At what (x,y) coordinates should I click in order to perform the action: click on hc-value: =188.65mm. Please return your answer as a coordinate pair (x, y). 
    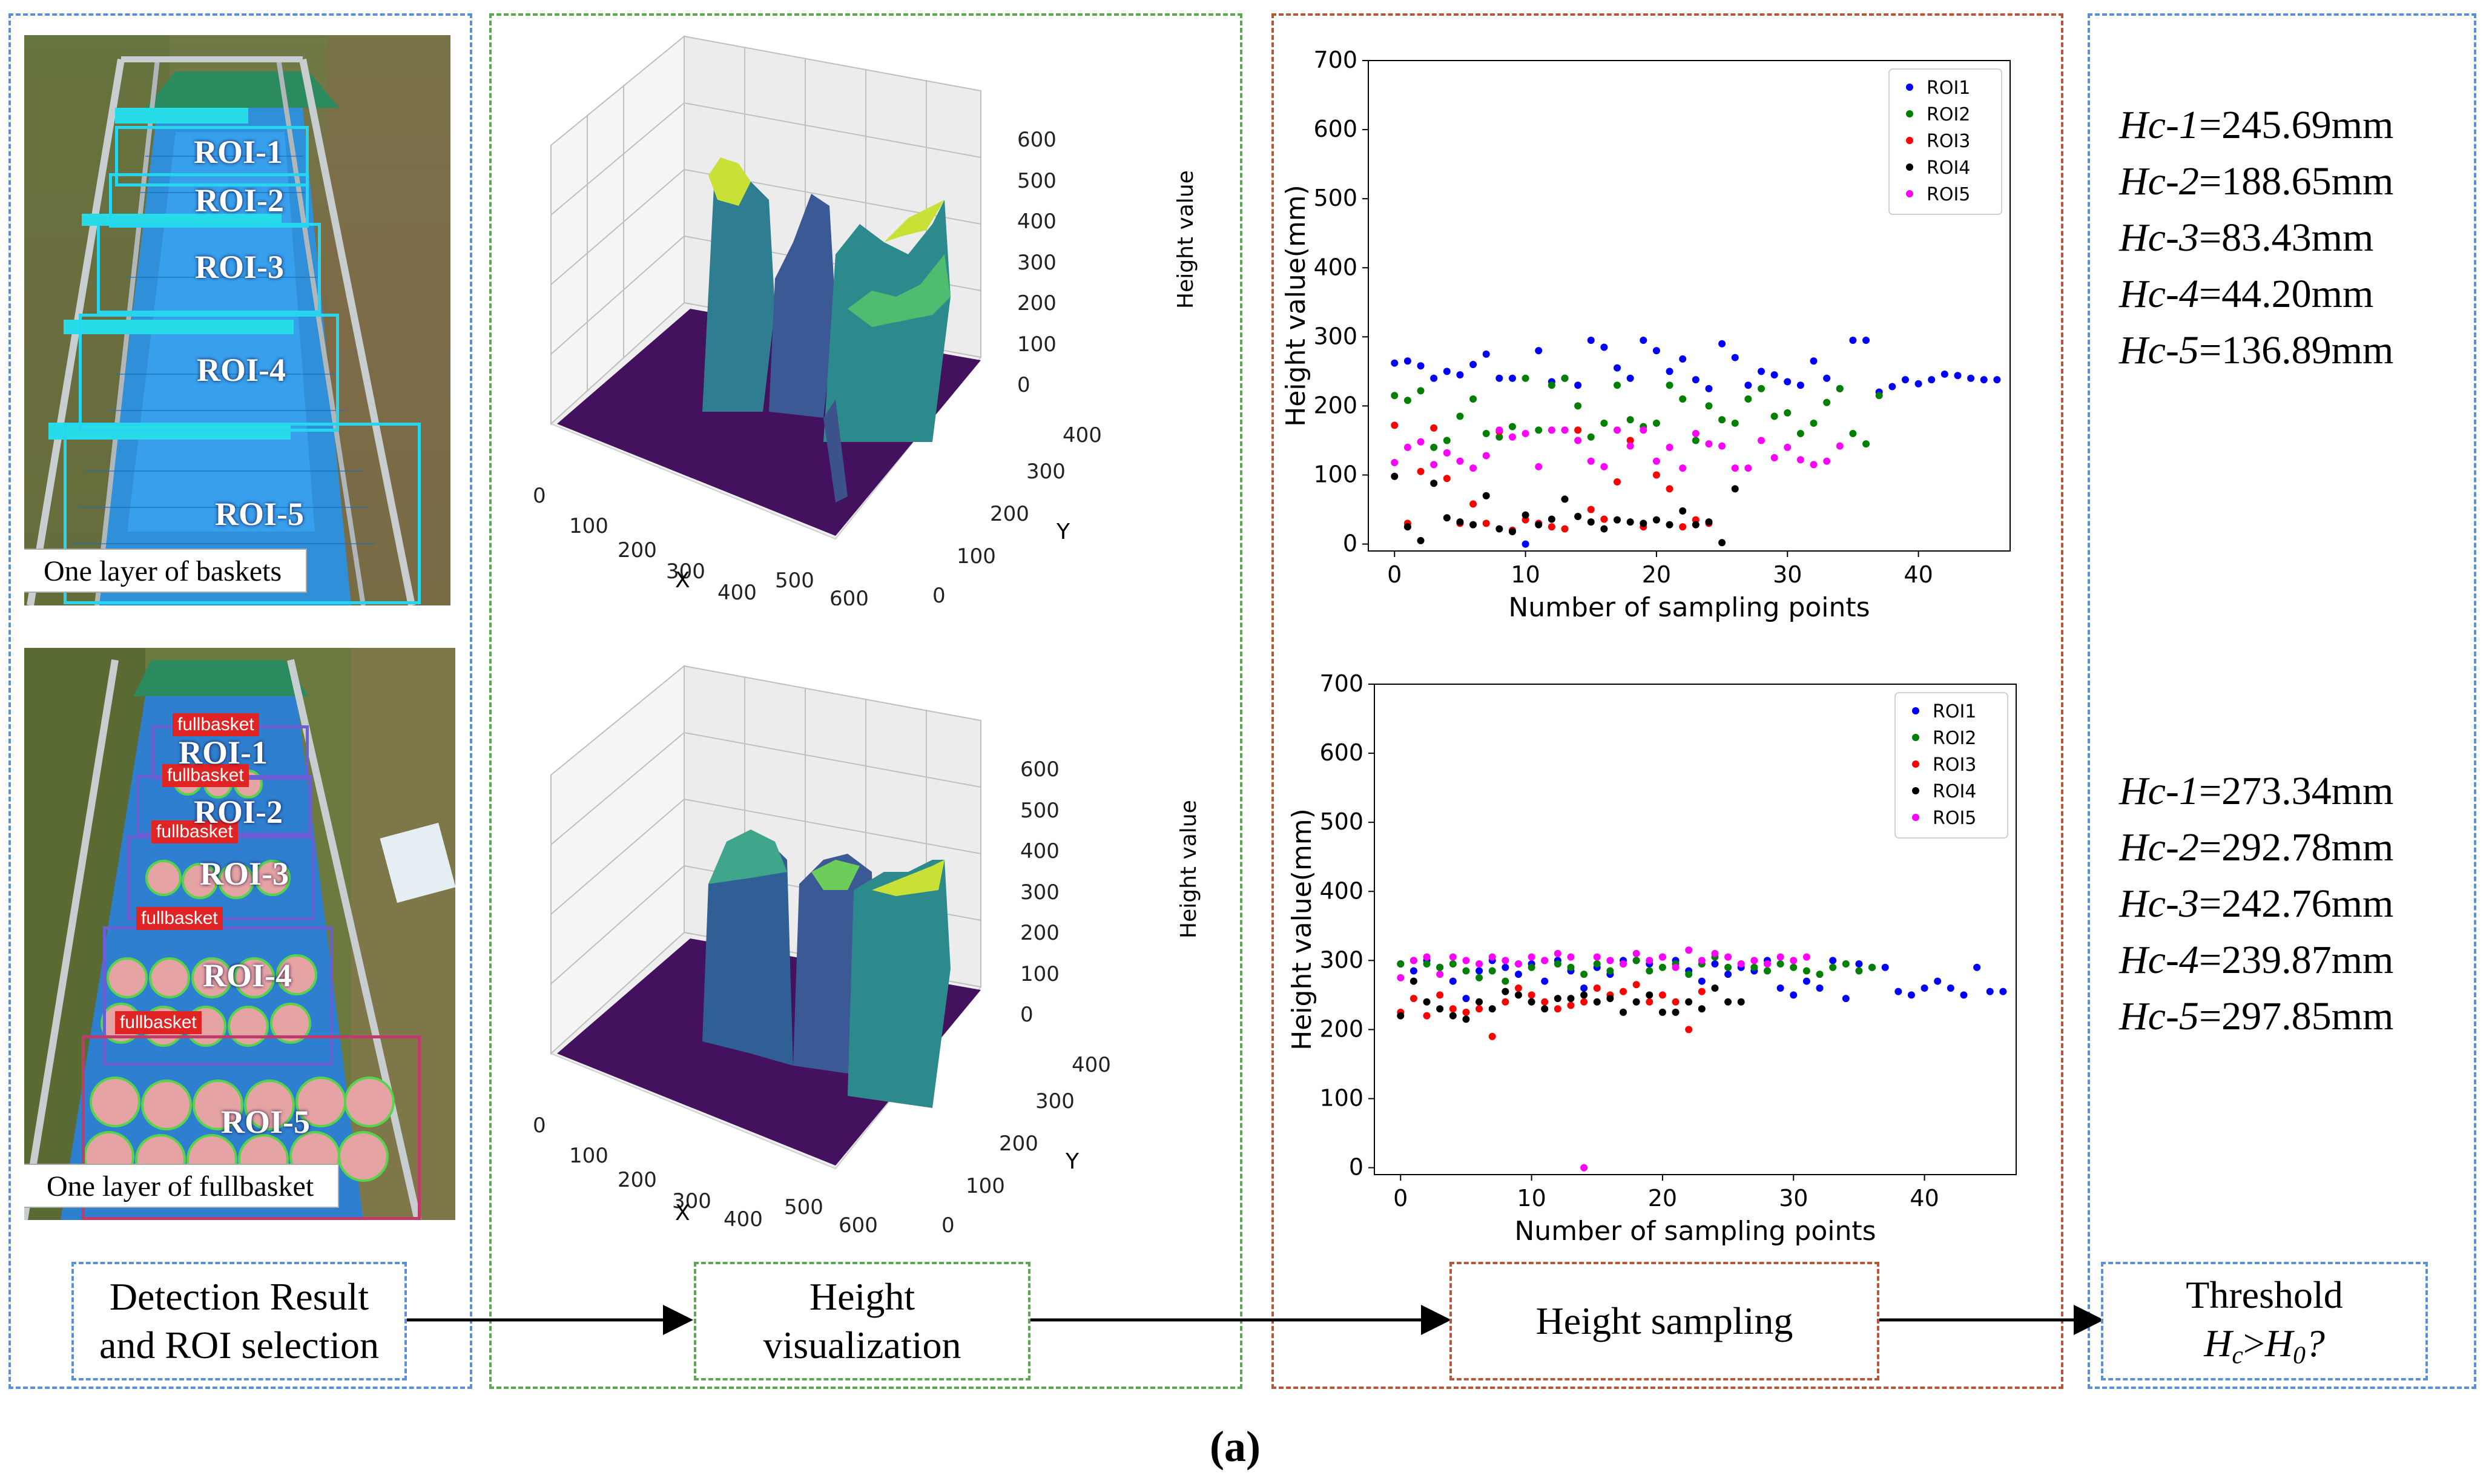
    Looking at the image, I should click on (2296, 181).